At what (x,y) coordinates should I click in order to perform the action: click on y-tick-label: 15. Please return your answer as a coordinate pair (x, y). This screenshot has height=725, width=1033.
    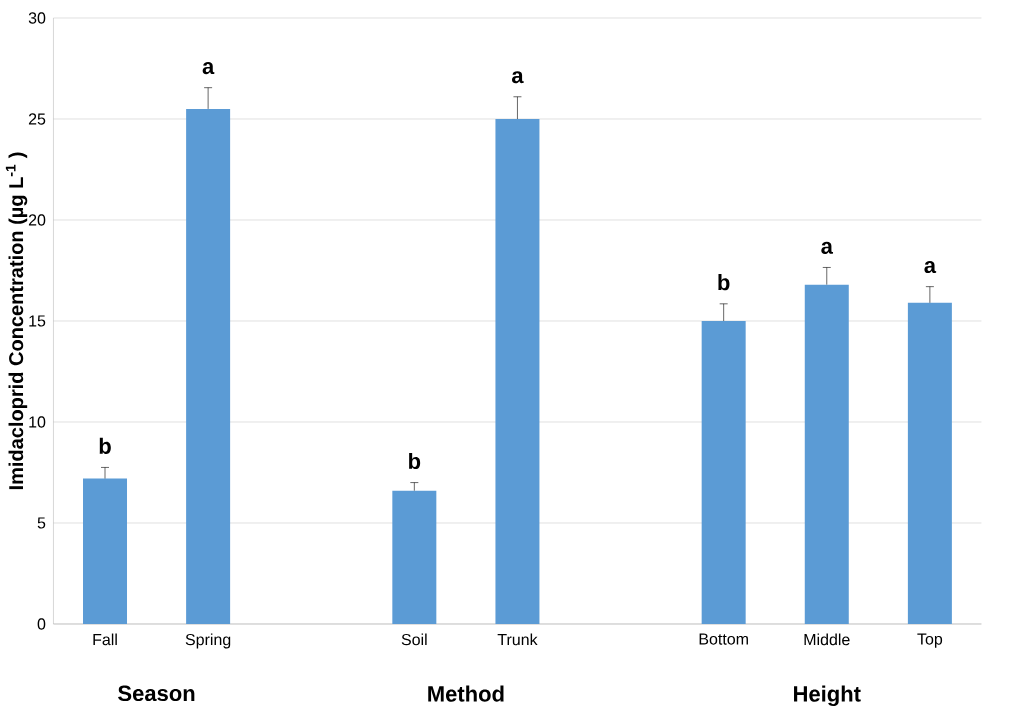
    Looking at the image, I should click on (37, 321).